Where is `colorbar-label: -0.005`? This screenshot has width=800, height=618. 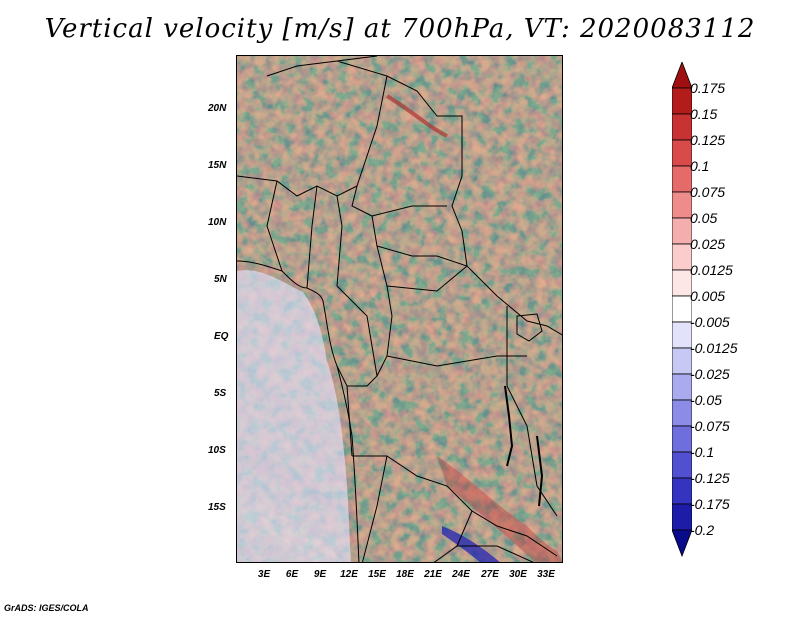
colorbar-label: -0.005 is located at coordinates (710, 322).